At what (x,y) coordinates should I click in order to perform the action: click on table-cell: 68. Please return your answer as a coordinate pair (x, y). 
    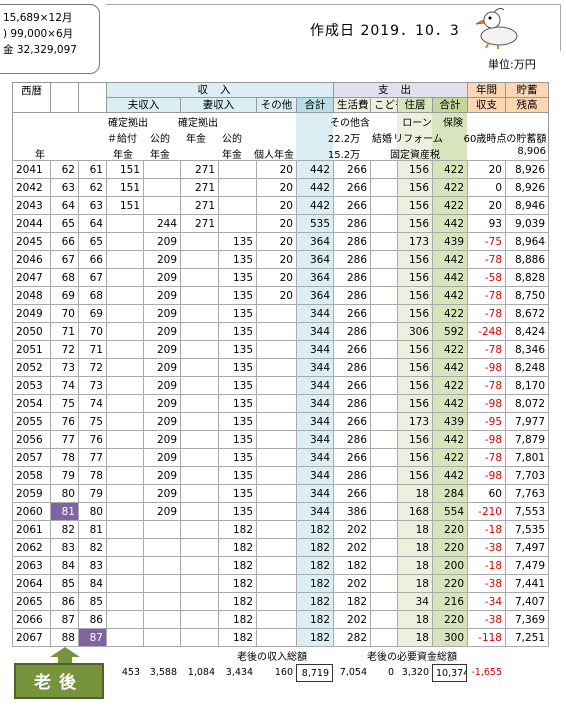
    Looking at the image, I should click on (64, 277).